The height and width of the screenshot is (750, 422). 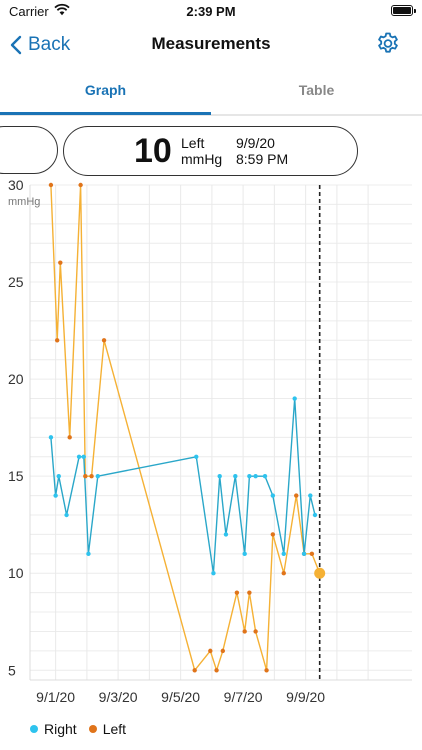 What do you see at coordinates (29, 11) in the screenshot?
I see `carrier-label: Carrier` at bounding box center [29, 11].